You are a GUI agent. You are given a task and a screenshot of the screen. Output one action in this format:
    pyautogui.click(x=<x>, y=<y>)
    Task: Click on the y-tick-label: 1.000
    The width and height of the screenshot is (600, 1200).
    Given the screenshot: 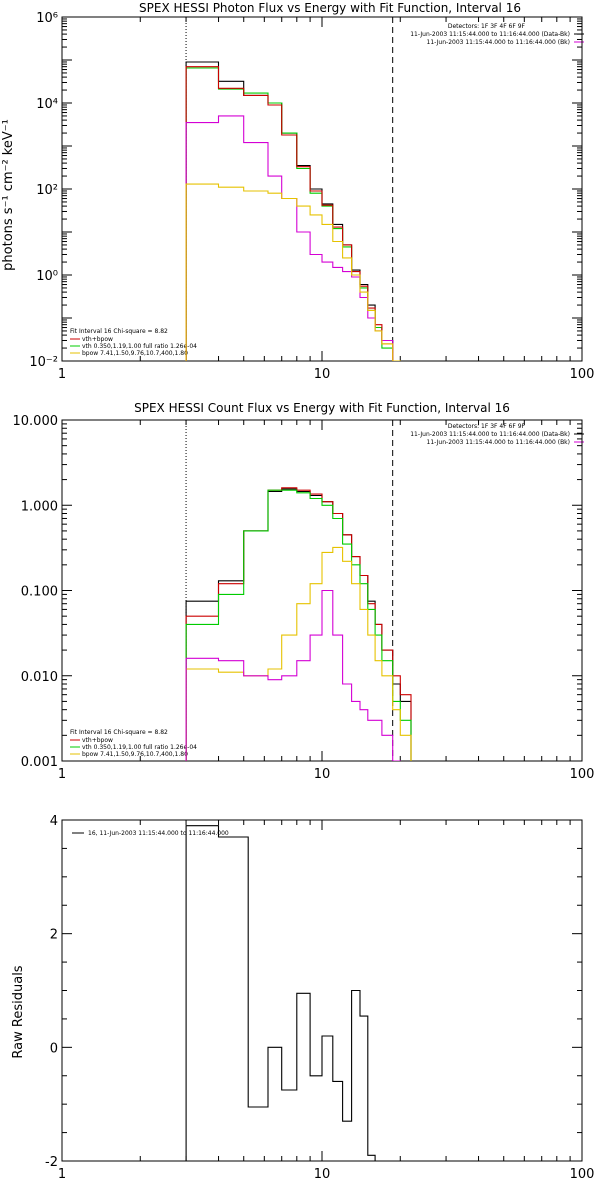 What is the action you would take?
    pyautogui.click(x=39, y=506)
    